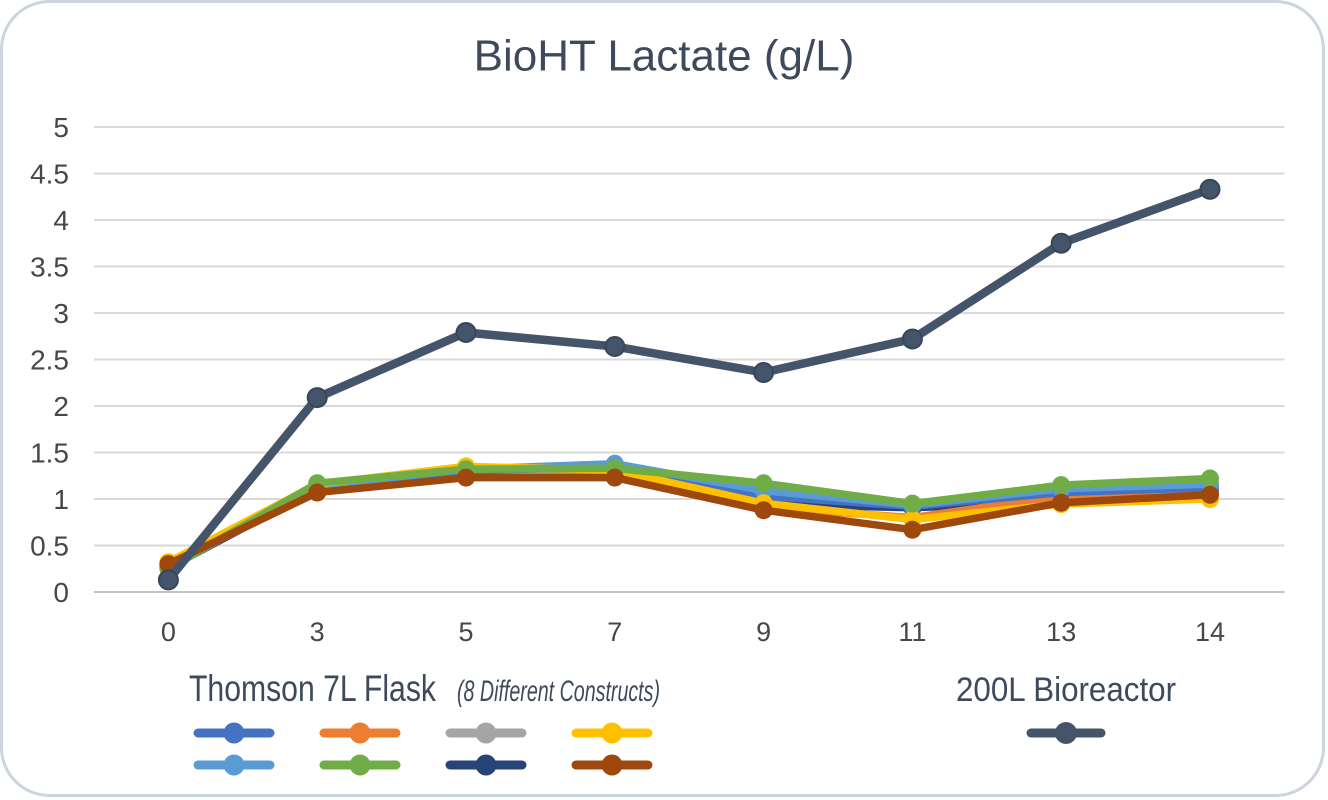  Describe the element at coordinates (558, 691) in the screenshot. I see `svg-text: (8 Different Constructs)` at that location.